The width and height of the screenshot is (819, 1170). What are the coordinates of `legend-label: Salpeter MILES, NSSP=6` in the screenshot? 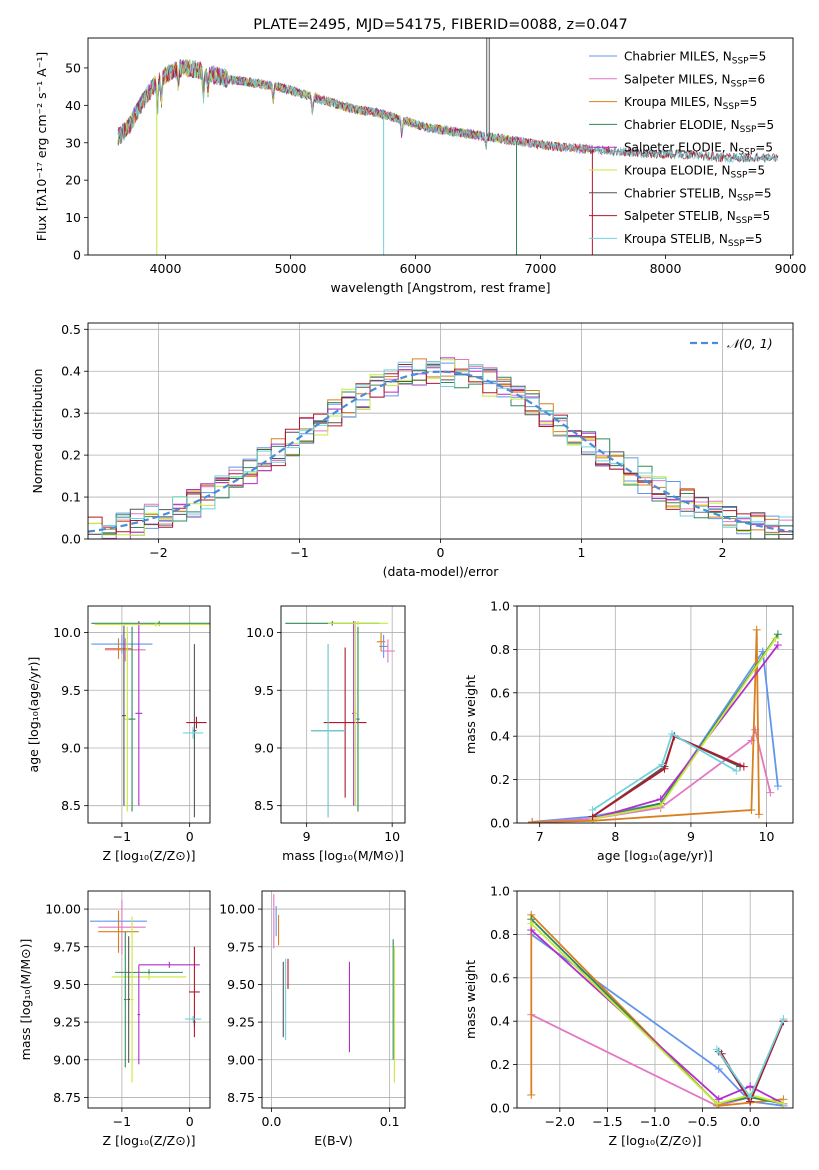 It's located at (694, 80).